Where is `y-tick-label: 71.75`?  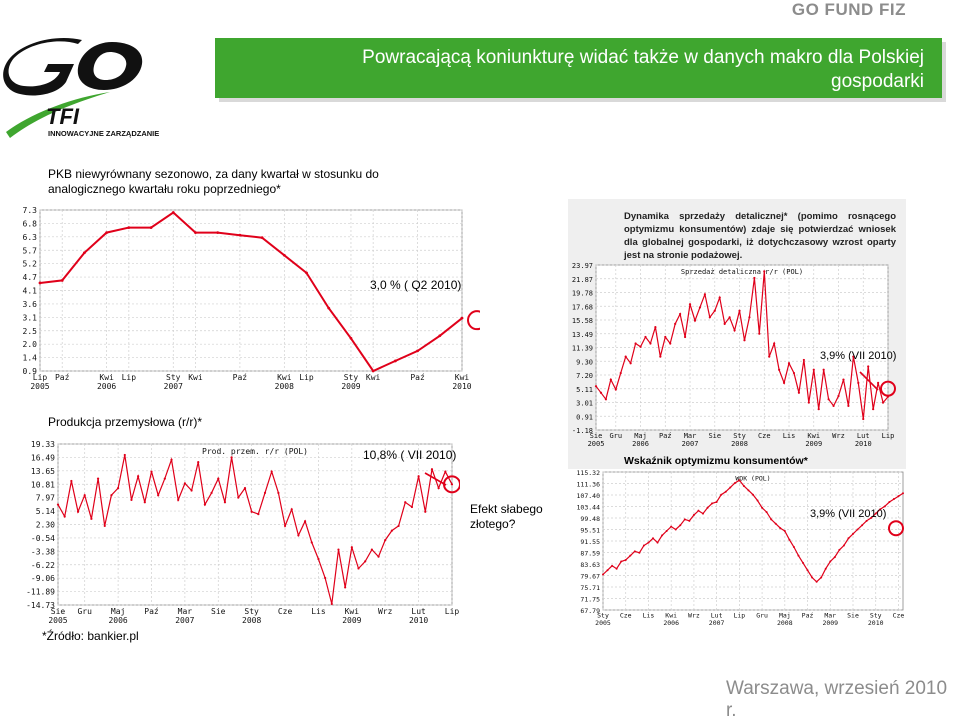
y-tick-label: 71.75 is located at coordinates (590, 600).